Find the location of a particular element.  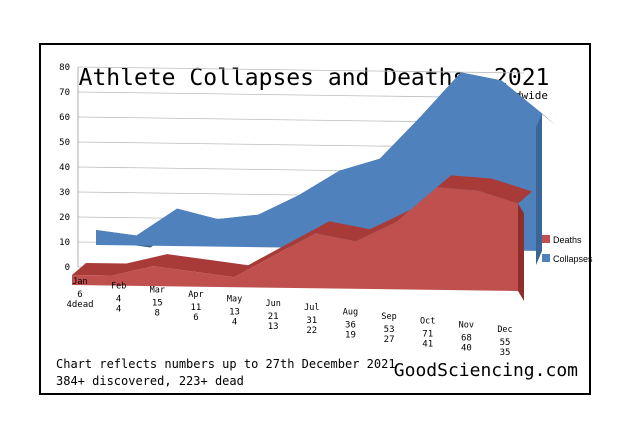

x-tick-label: Sep is located at coordinates (388, 317).